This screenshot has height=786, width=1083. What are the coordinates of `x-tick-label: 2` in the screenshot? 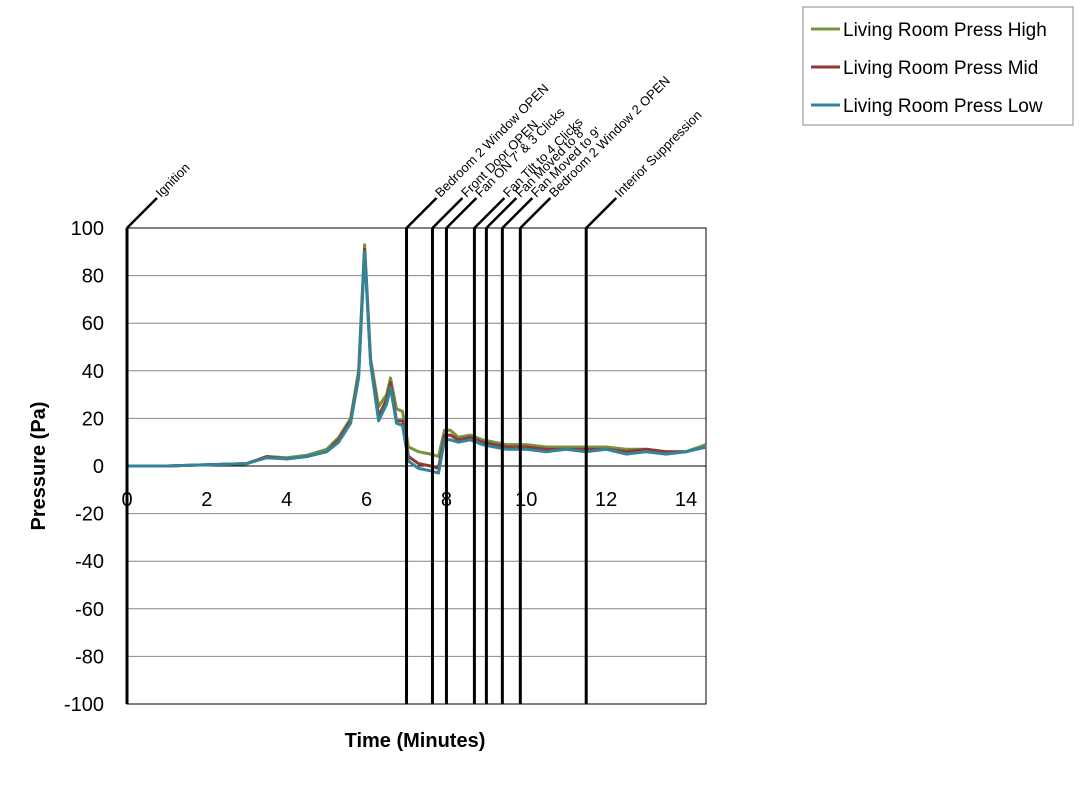 It's located at (206, 500).